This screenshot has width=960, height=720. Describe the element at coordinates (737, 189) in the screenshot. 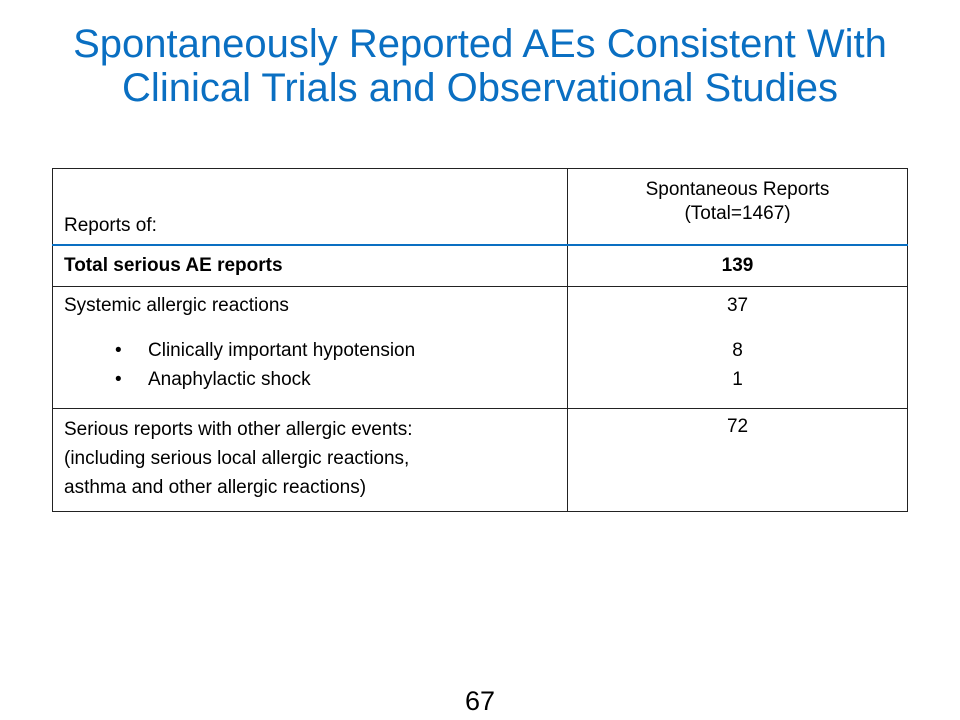

I see `header-spontaneous-reports-label: Spontaneous Reports` at that location.